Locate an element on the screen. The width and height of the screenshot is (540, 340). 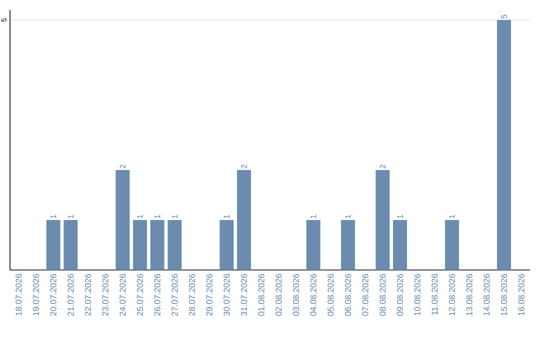
x-tick-label: 13.08.2026 is located at coordinates (469, 295).